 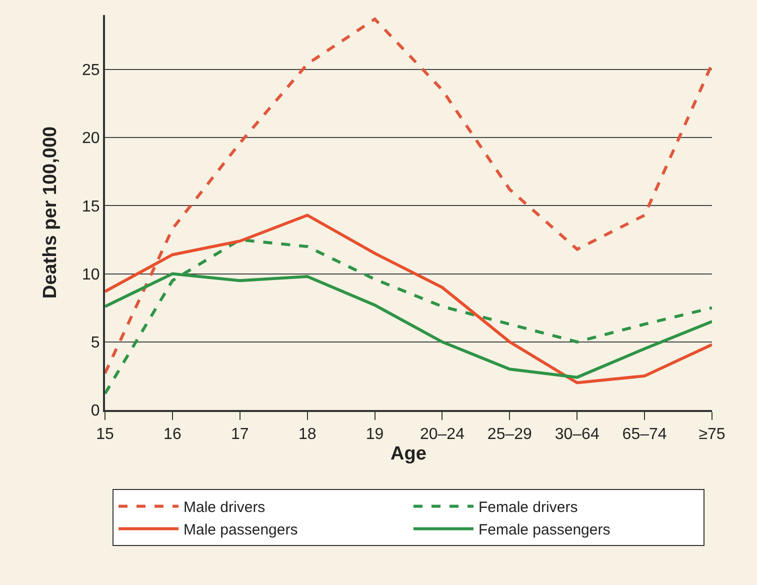 What do you see at coordinates (239, 435) in the screenshot?
I see `x-tick-label: 17` at bounding box center [239, 435].